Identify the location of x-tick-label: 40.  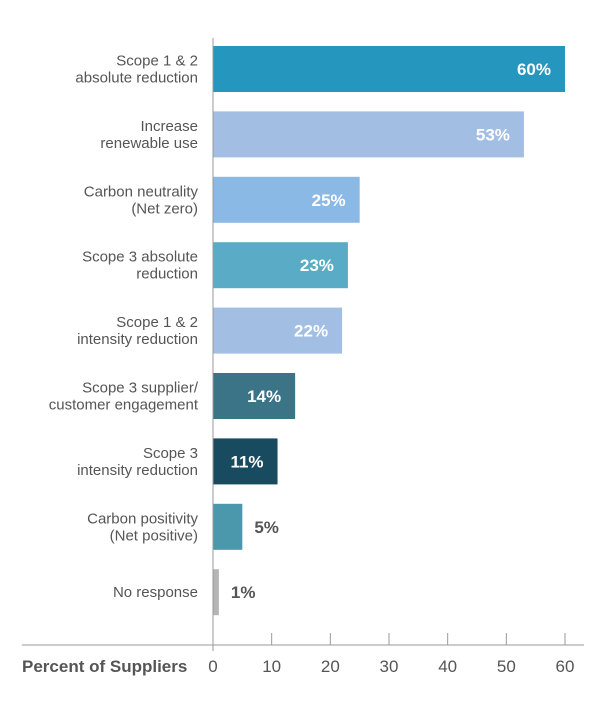
(447, 666).